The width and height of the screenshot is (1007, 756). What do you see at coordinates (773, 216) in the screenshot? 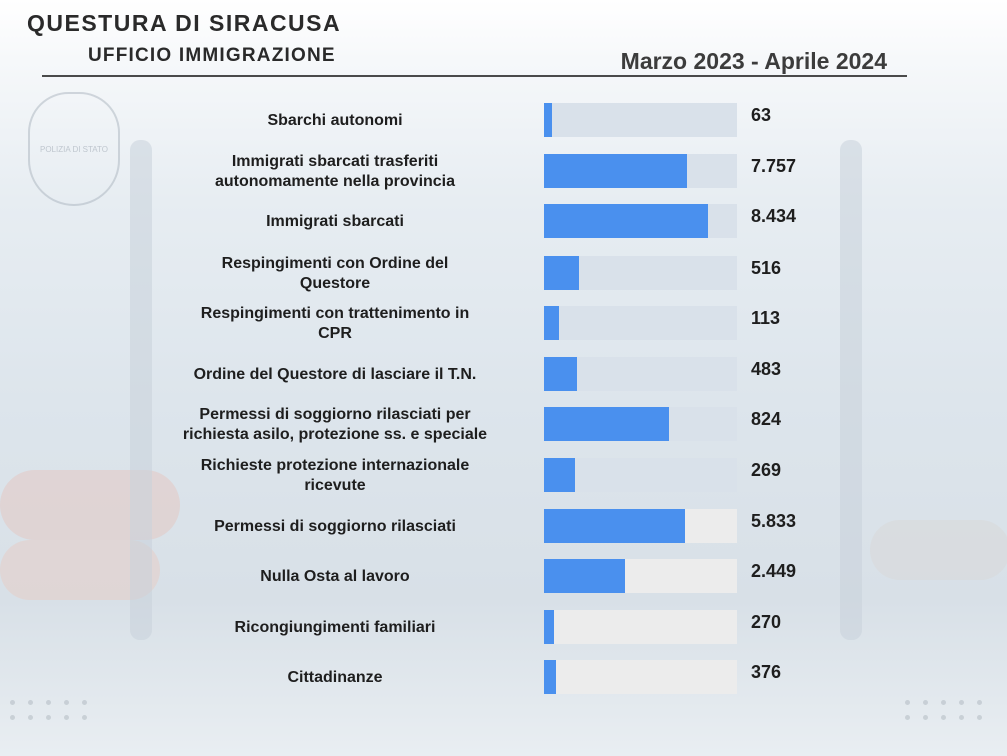
I see `value-label: 8.434` at bounding box center [773, 216].